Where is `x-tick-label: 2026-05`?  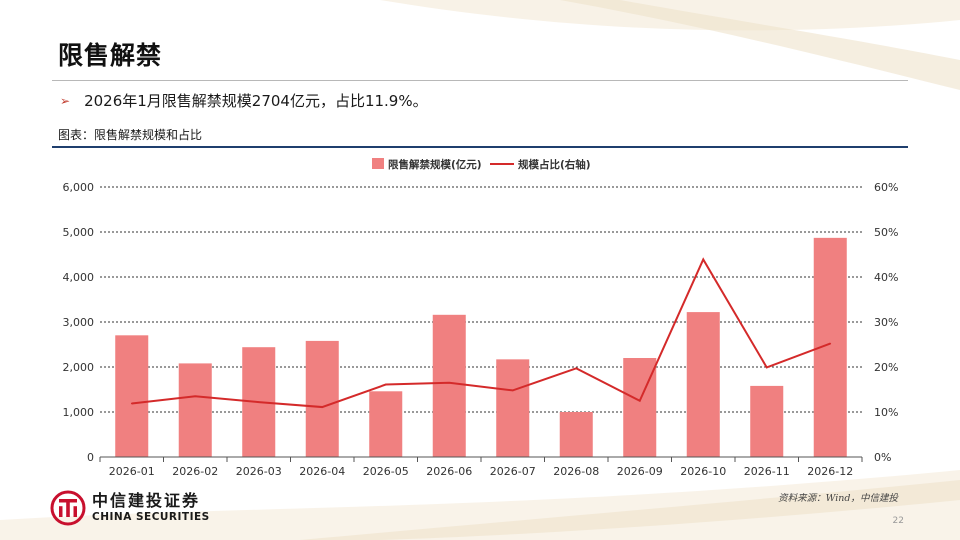
x-tick-label: 2026-05 is located at coordinates (386, 471).